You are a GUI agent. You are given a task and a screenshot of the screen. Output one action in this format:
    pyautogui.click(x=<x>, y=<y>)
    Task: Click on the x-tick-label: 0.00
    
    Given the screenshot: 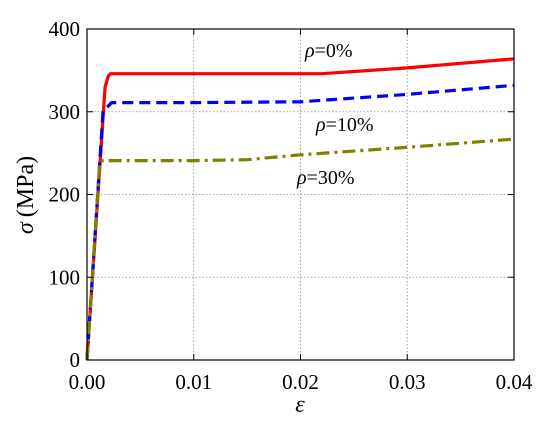 What is the action you would take?
    pyautogui.click(x=87, y=382)
    